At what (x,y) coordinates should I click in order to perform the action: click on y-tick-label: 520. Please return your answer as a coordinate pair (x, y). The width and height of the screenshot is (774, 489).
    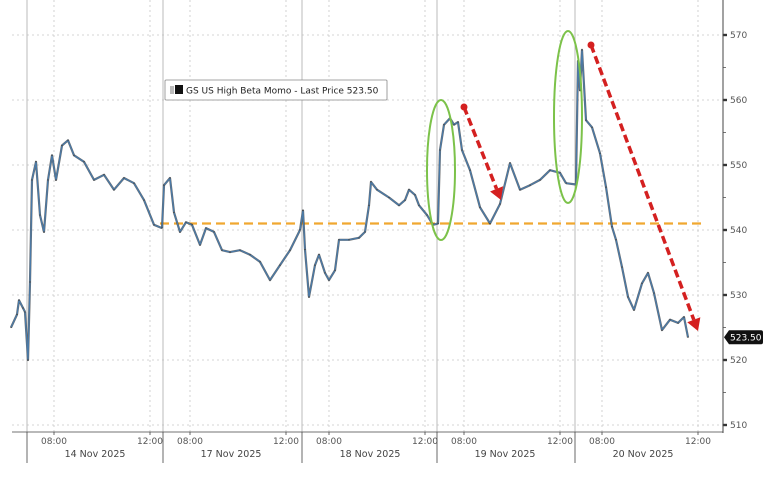
    Looking at the image, I should click on (738, 361).